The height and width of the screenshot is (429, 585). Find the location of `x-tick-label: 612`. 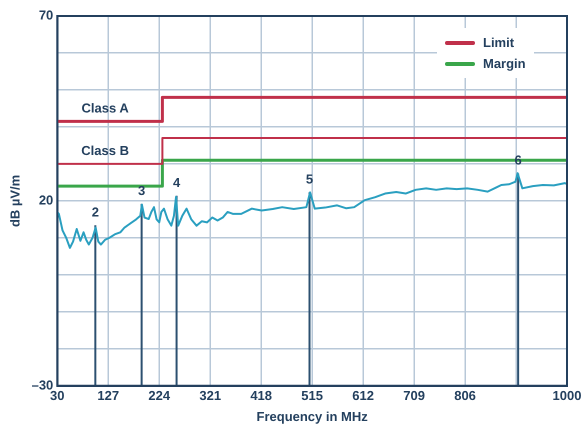

x-tick-label: 612 is located at coordinates (363, 396).